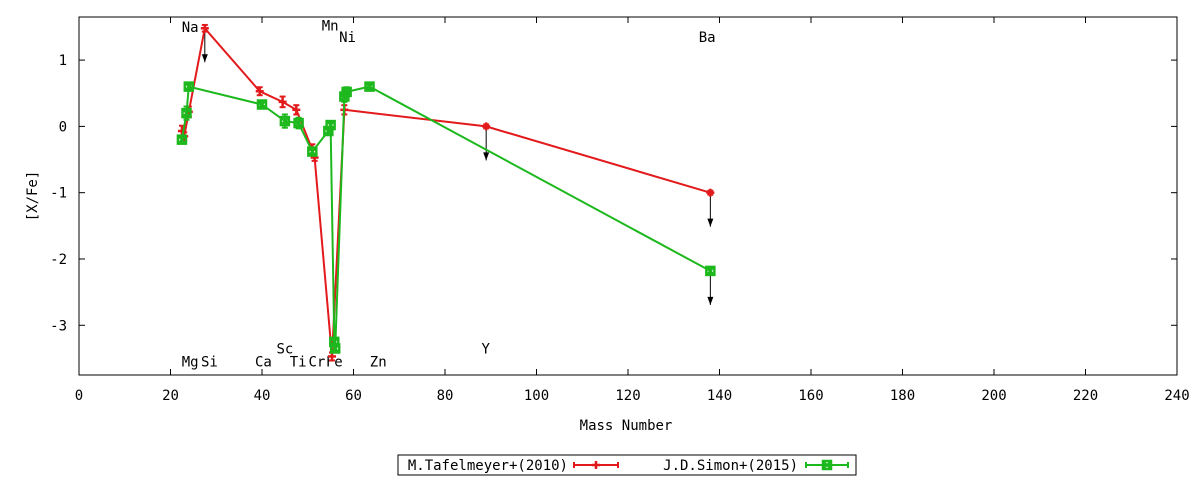 This screenshot has width=1200, height=480. Describe the element at coordinates (334, 363) in the screenshot. I see `element-label: Fe` at that location.